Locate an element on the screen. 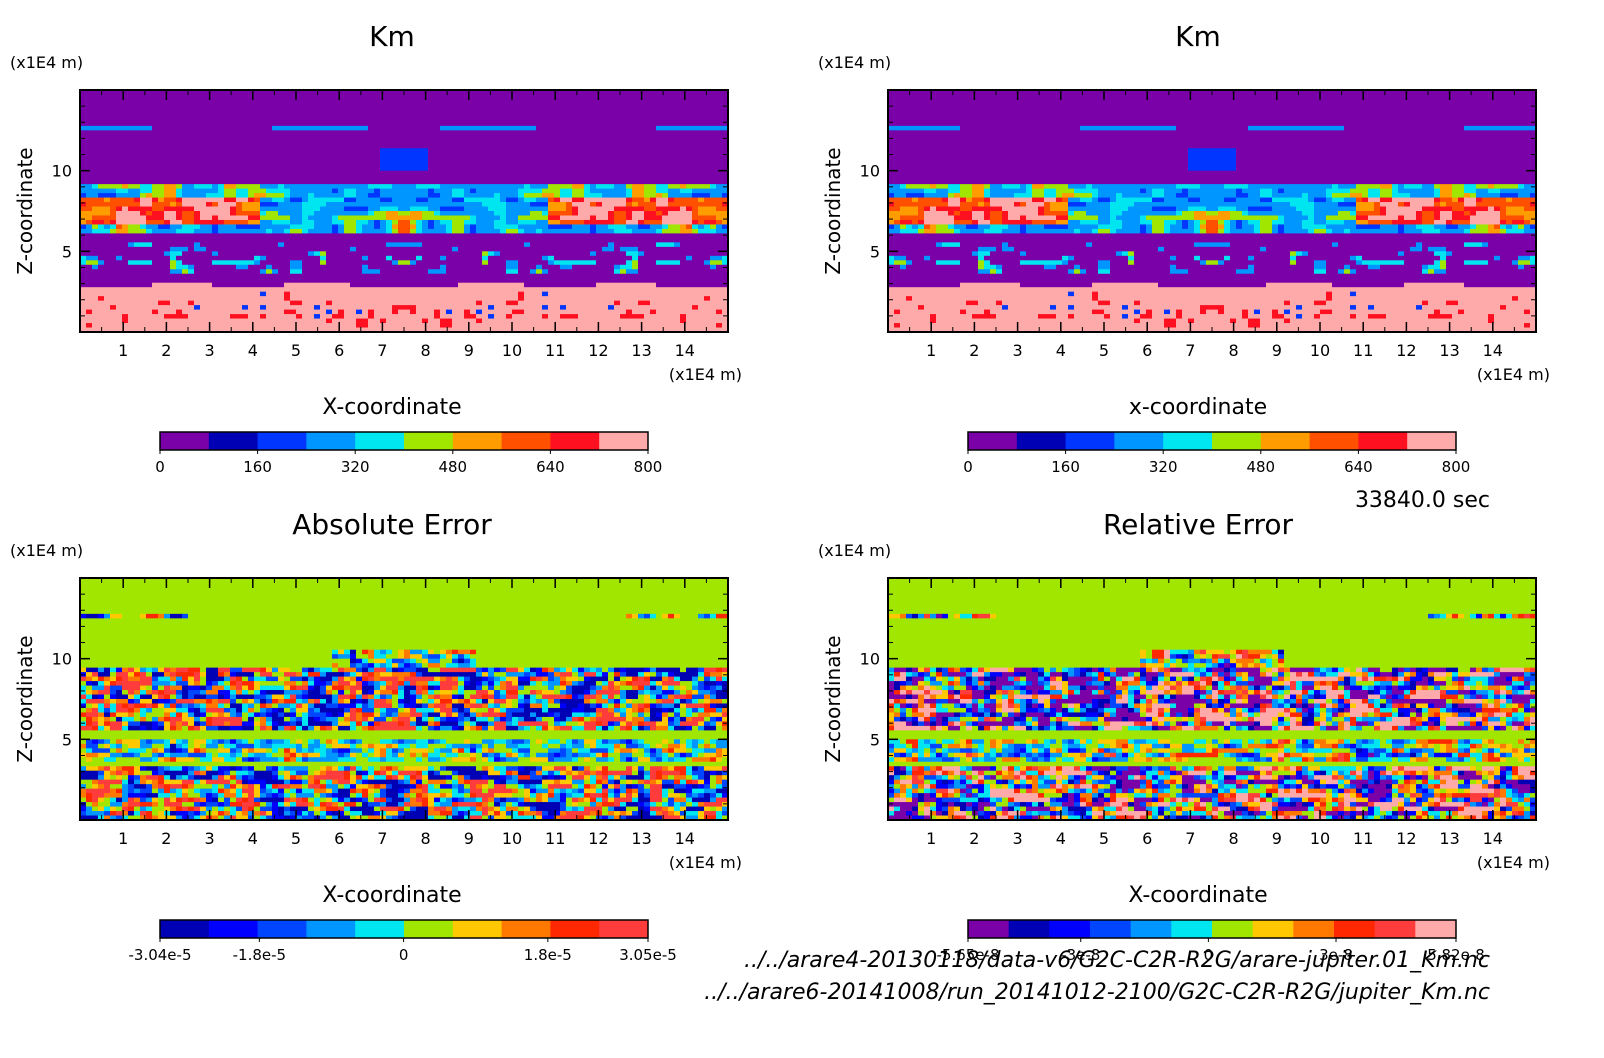 This screenshot has width=1604, height=1058. heatmap is located at coordinates (404, 211).